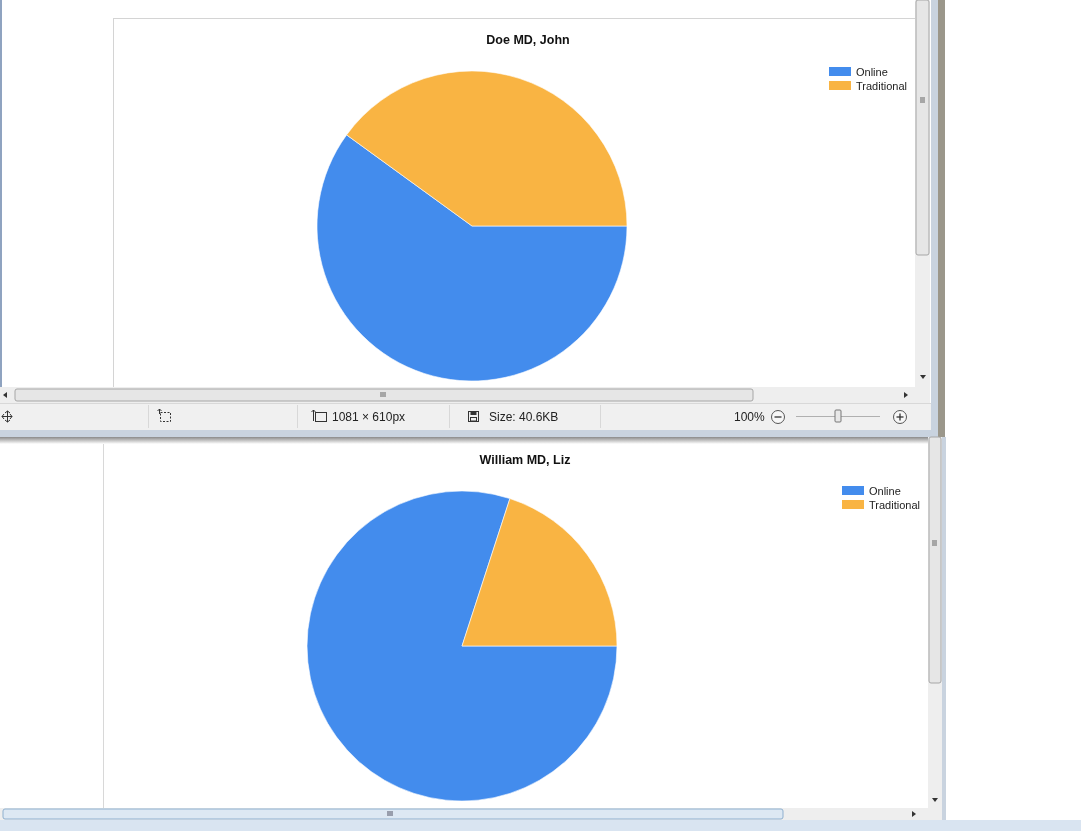  Describe the element at coordinates (369, 417) in the screenshot. I see `text: 1081 × 610px` at that location.